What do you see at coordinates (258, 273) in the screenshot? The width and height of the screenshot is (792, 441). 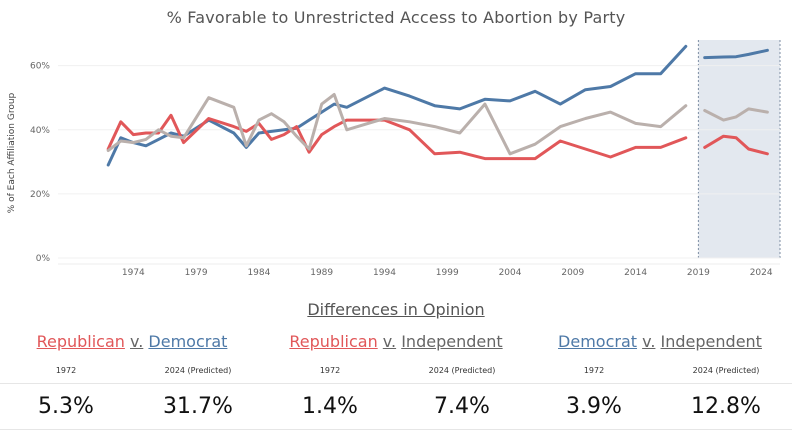 I see `x-tick-label: 1984` at bounding box center [258, 273].